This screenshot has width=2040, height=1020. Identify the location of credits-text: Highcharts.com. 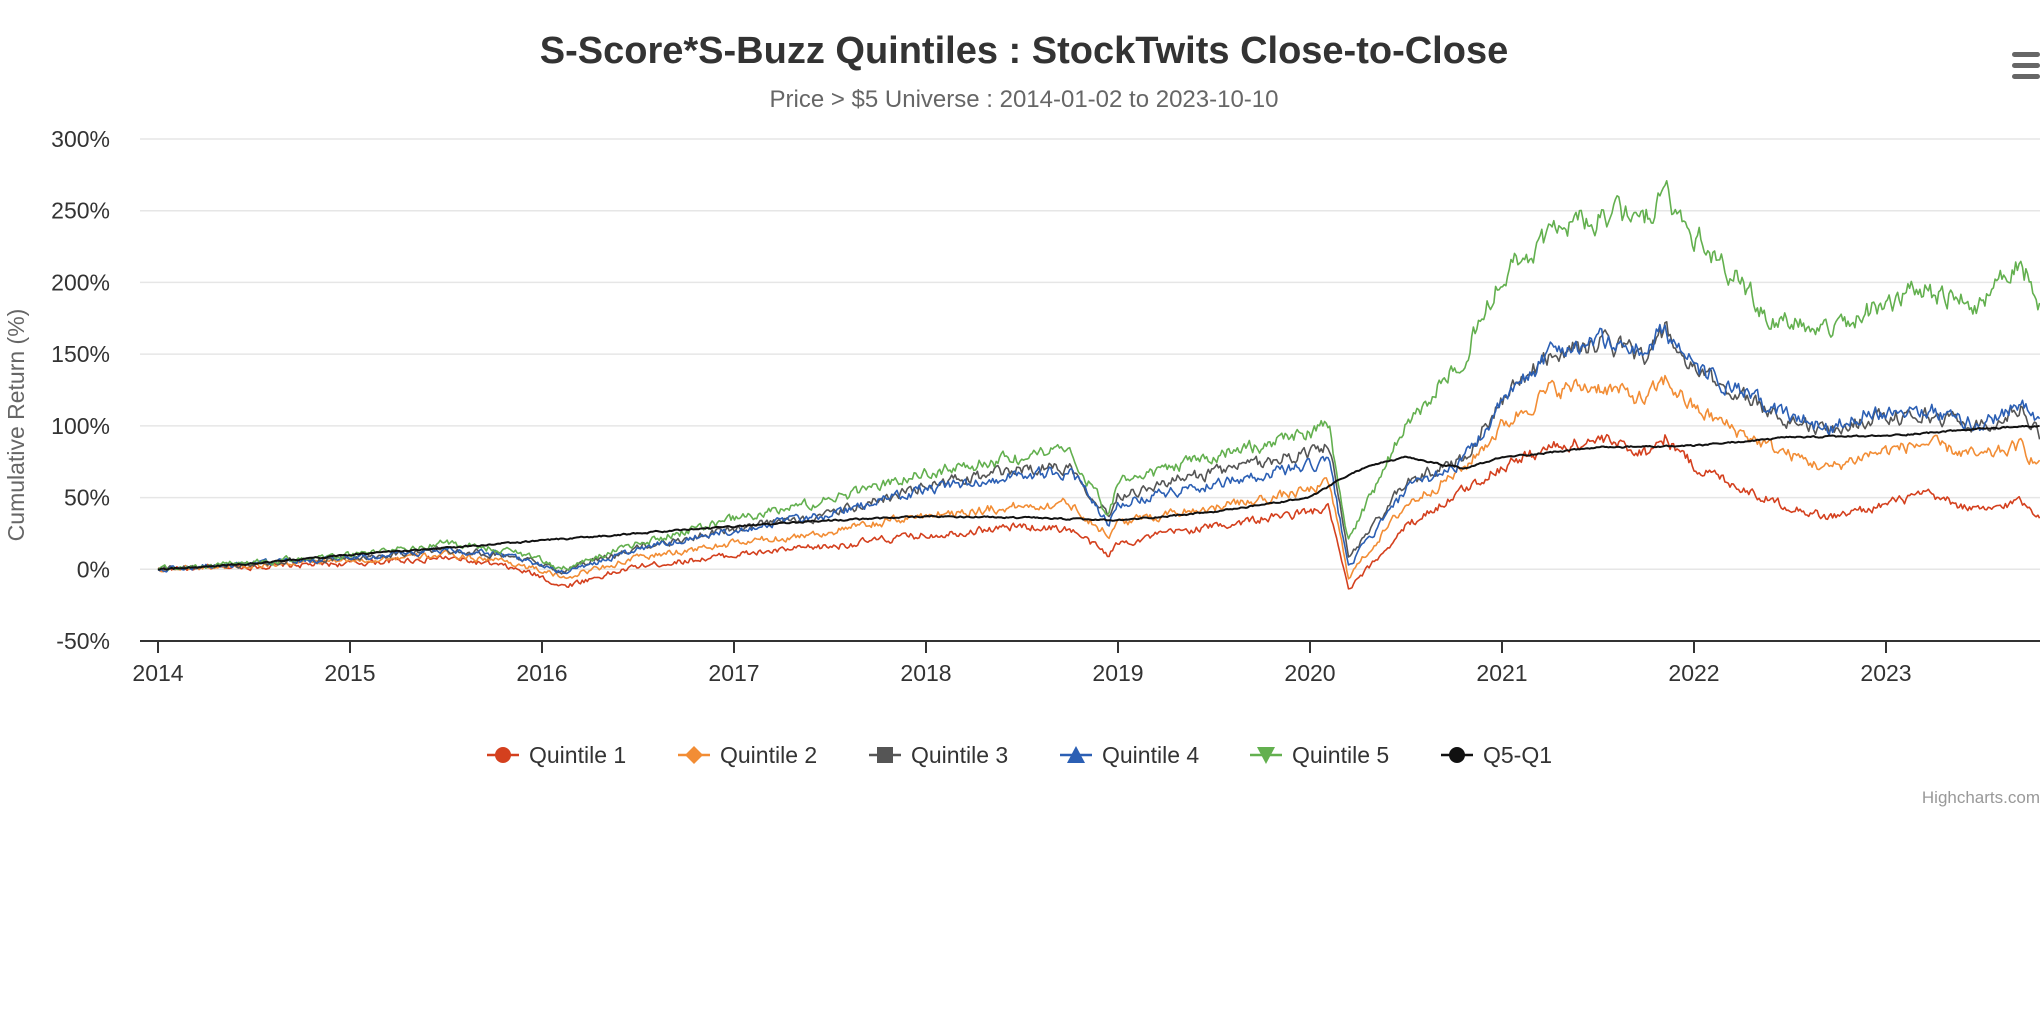
(1981, 797).